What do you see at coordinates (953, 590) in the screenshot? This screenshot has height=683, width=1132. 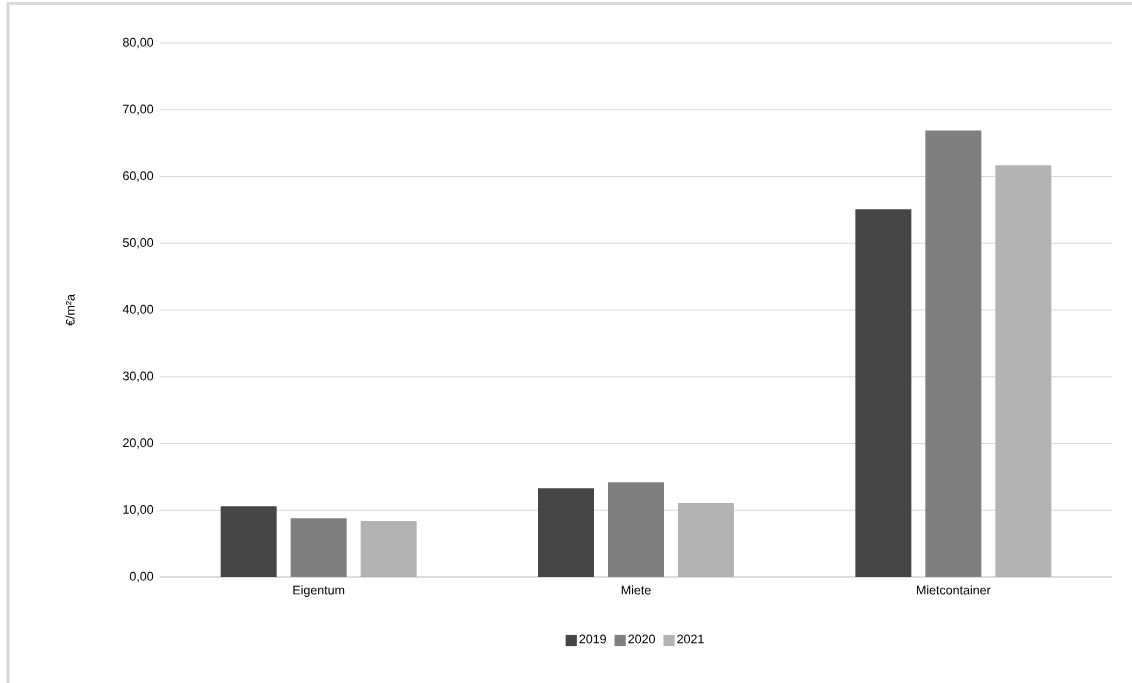 I see `x-tick-label: Mietcontainer` at bounding box center [953, 590].